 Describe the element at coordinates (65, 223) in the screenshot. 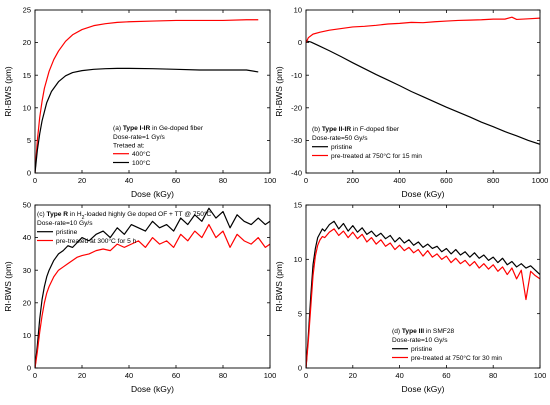

I see `panel-c-annotation-line: Dose-rate=10 Gy/s` at that location.